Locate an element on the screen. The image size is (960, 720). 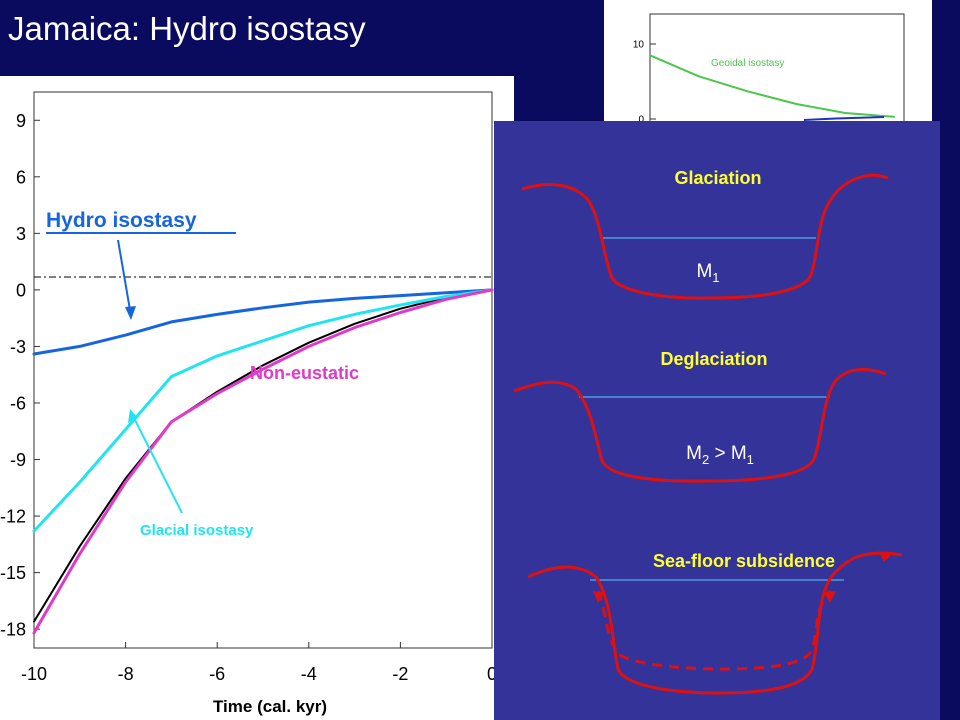
main-x-ticks: -10 -8 -6 -4 -2 0 is located at coordinates (259, 663).